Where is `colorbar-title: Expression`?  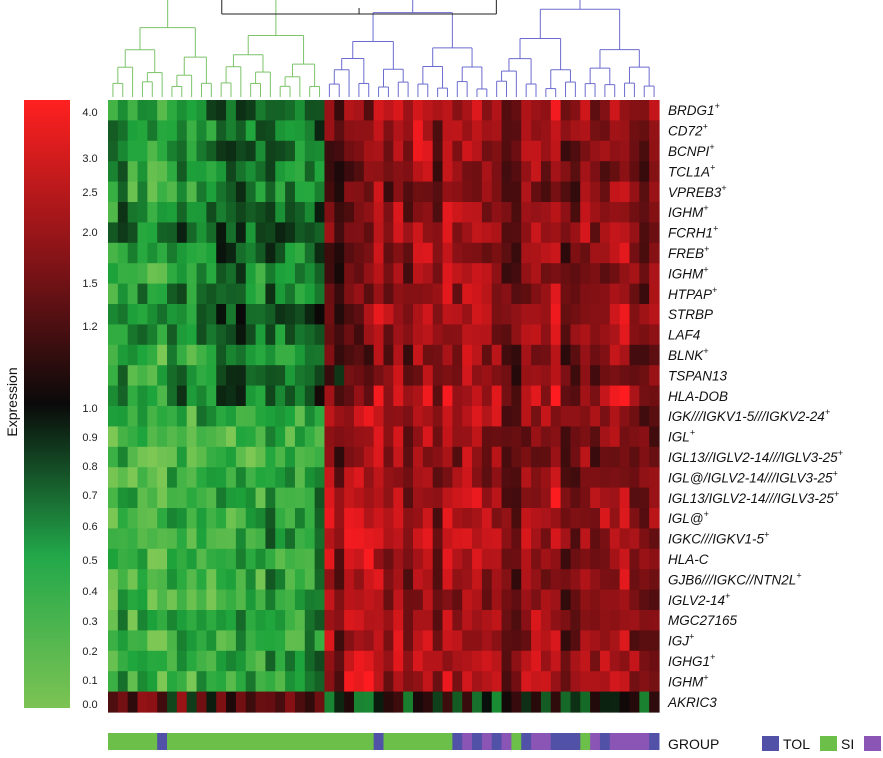 colorbar-title: Expression is located at coordinates (12, 401).